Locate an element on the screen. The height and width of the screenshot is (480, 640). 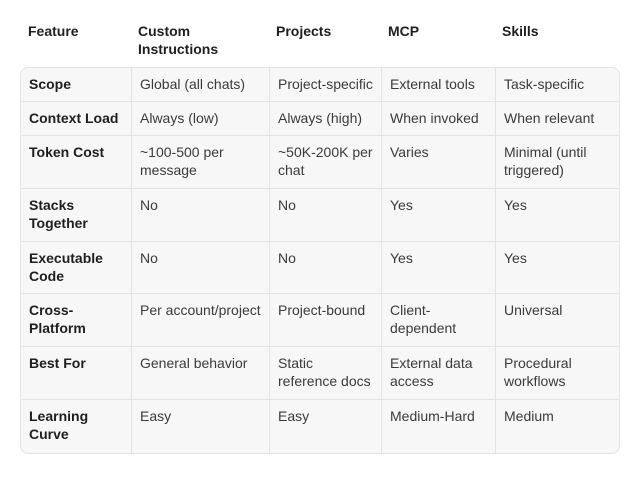
cell-custom: Per account/project is located at coordinates (200, 320).